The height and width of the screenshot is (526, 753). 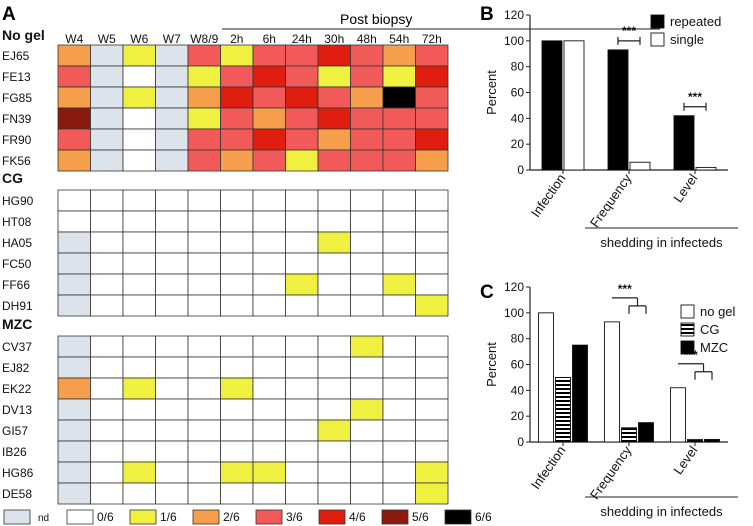 What do you see at coordinates (685, 460) in the screenshot?
I see `x-tick-label: Level` at bounding box center [685, 460].